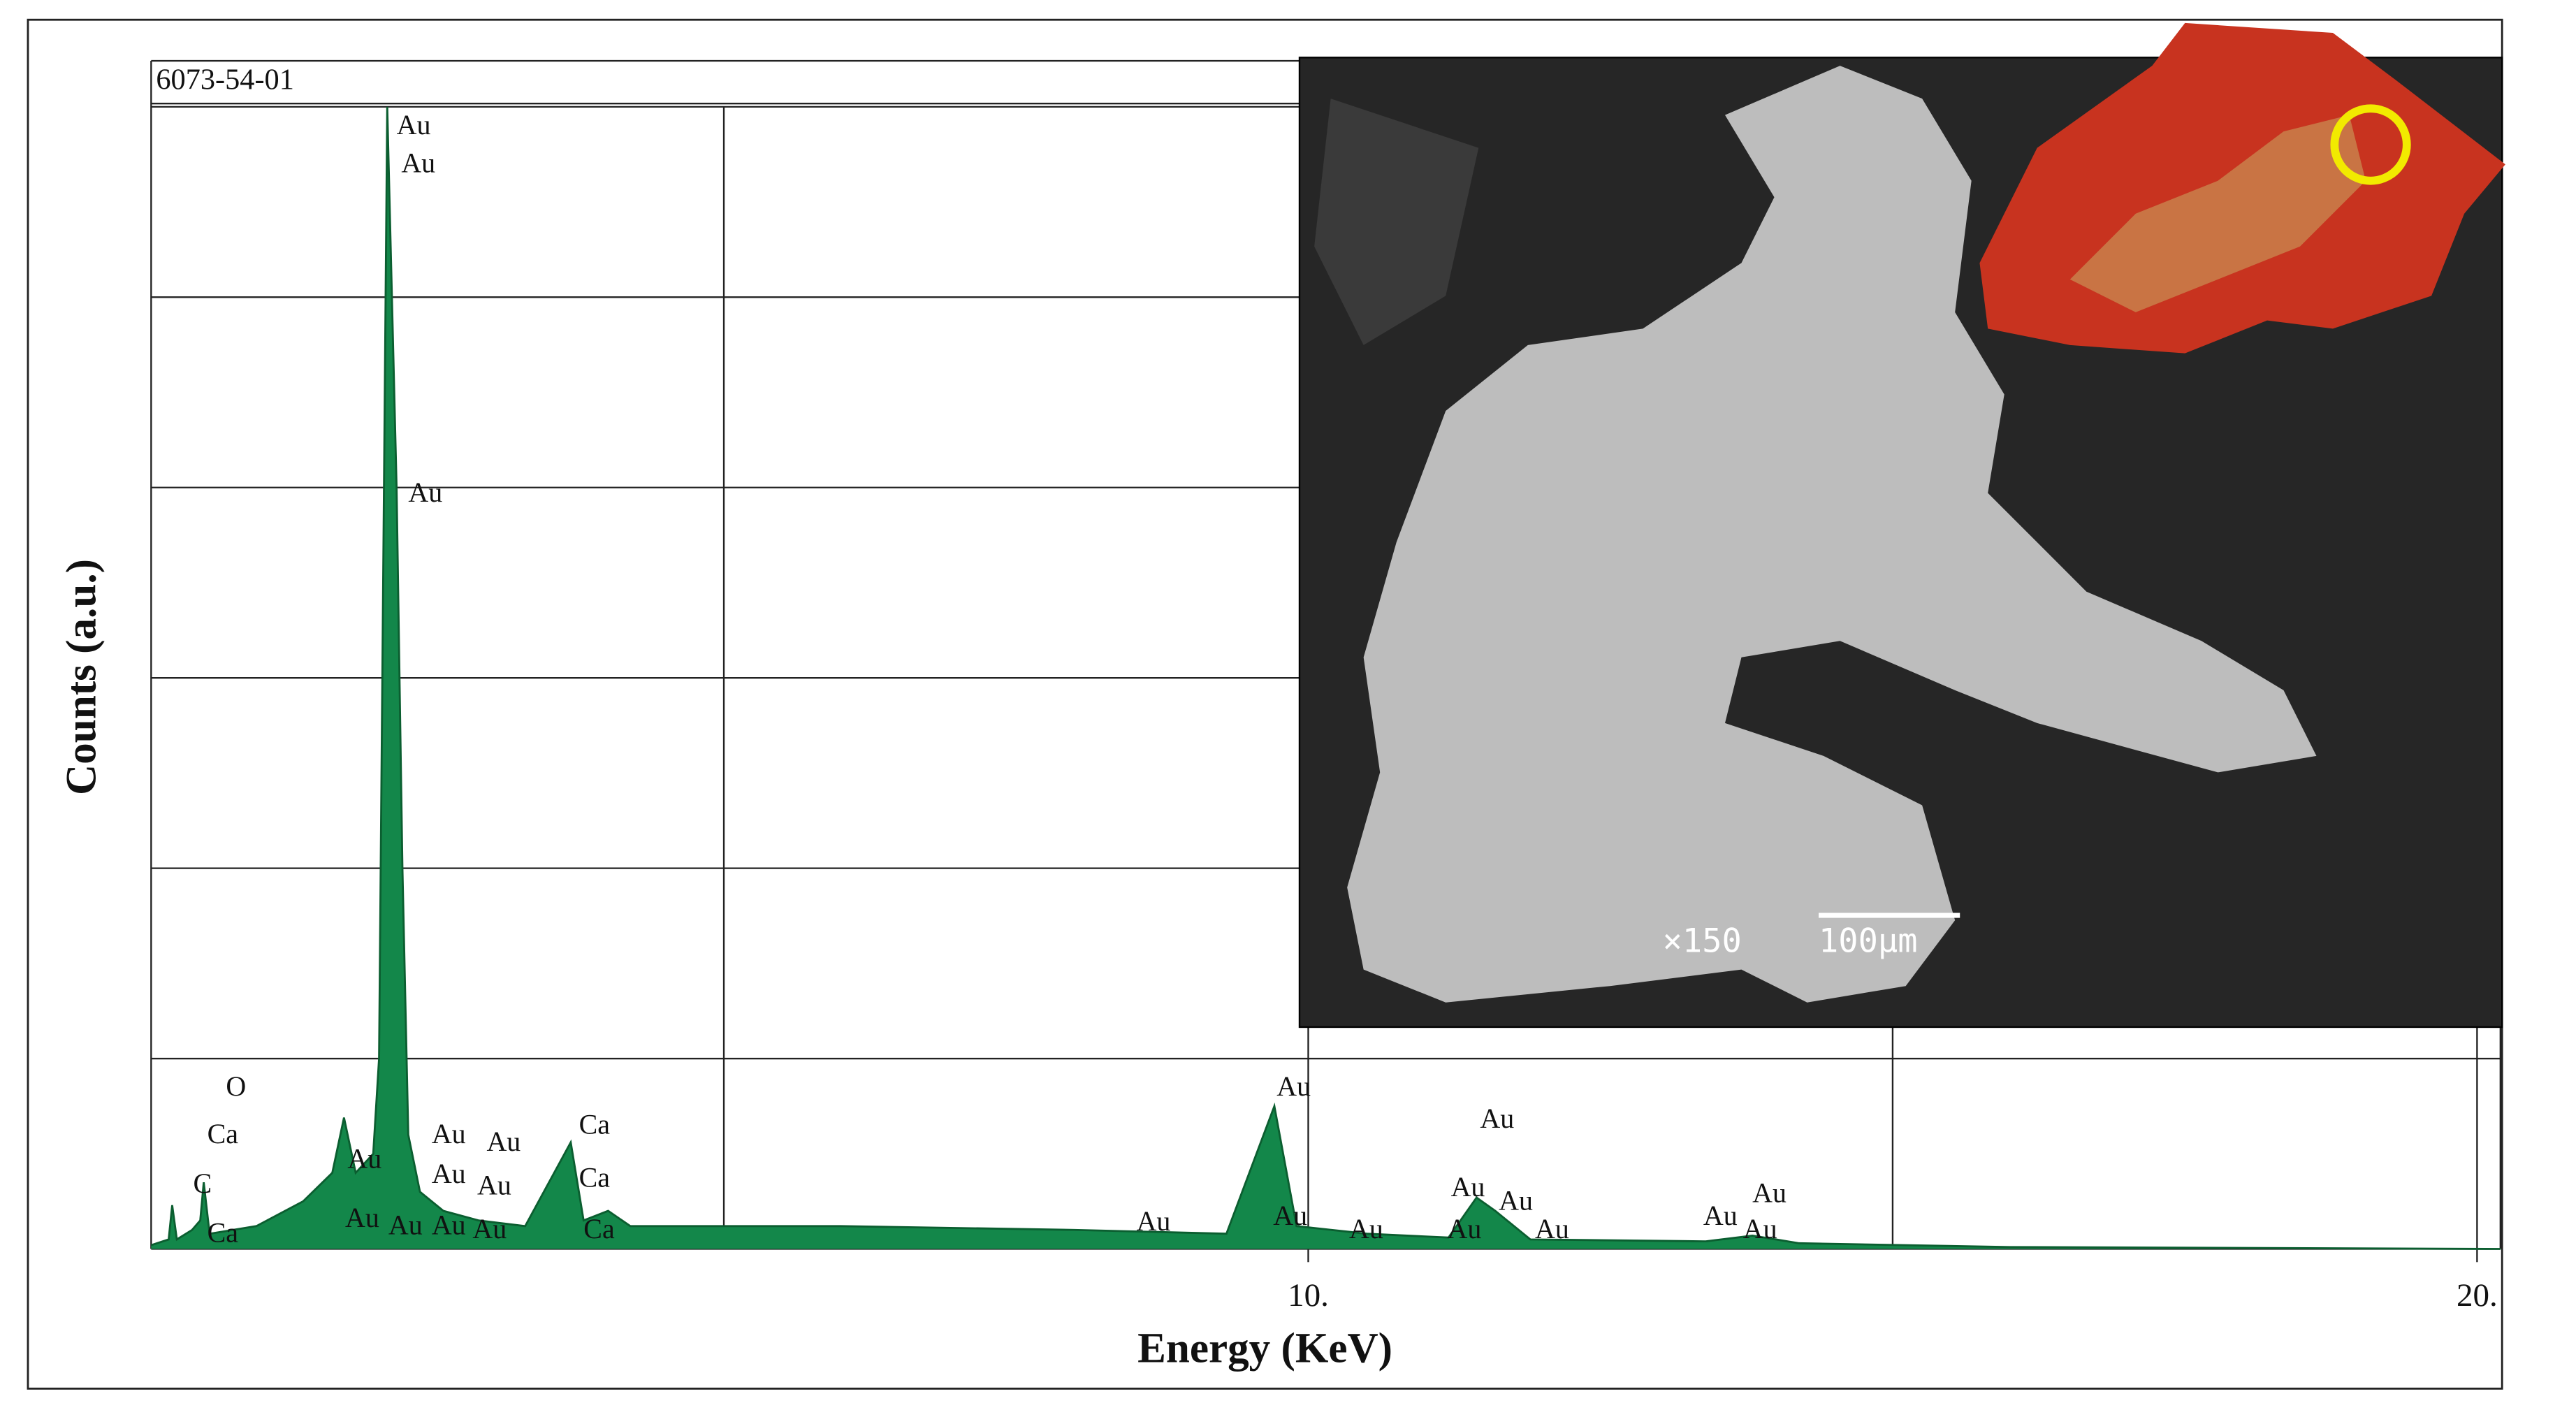 Image resolution: width=2576 pixels, height=1410 pixels. I want to click on fragment-gilding, so click(2217, 213).